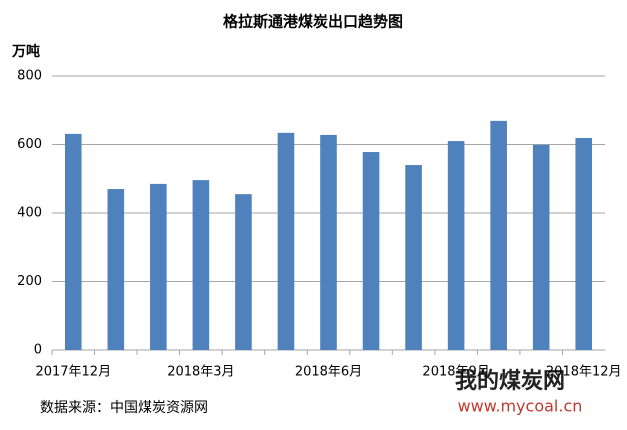 The image size is (627, 430). What do you see at coordinates (520, 406) in the screenshot?
I see `watermark-url: www.mycoal.cn` at bounding box center [520, 406].